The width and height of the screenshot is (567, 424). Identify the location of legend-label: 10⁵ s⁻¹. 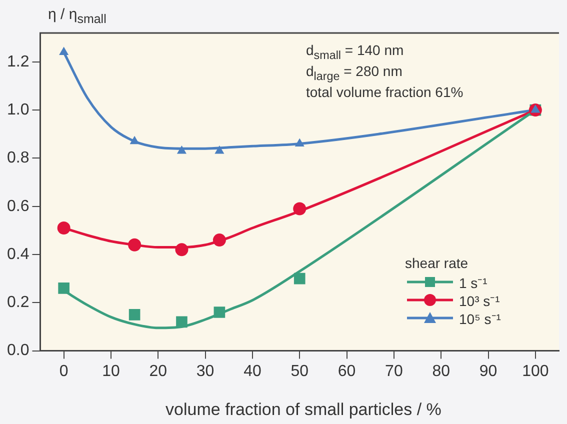
(480, 319).